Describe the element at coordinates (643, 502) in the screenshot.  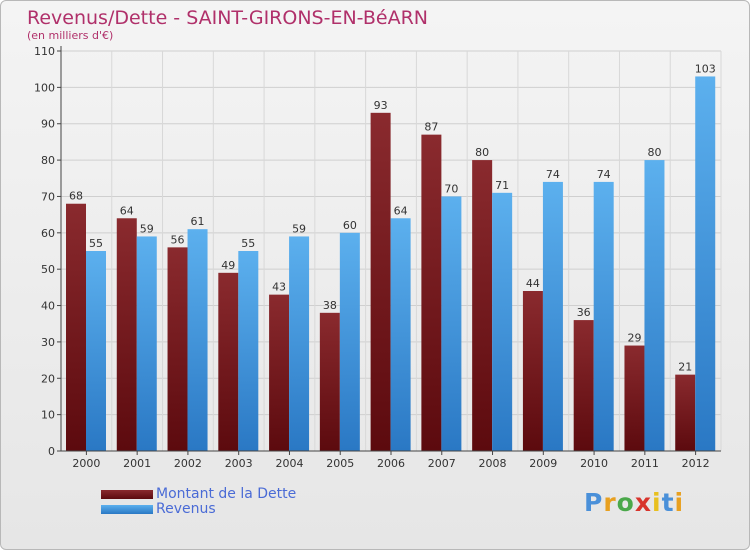
I see `logo-letter: x` at that location.